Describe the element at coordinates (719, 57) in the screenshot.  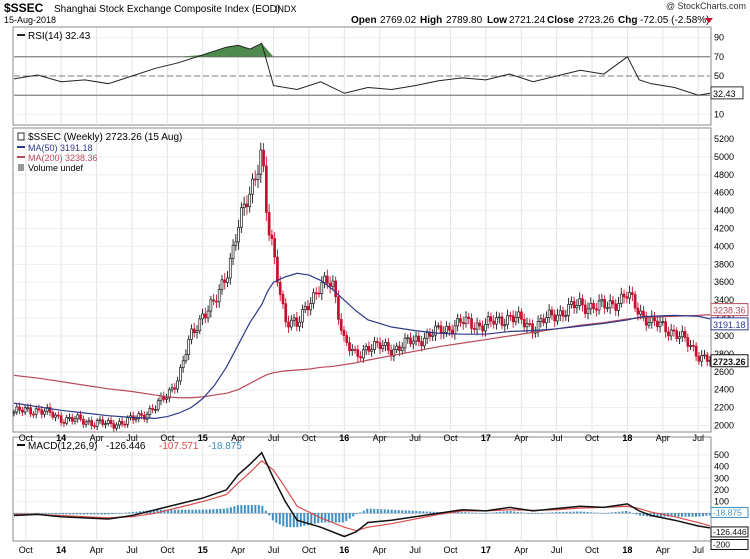
I see `rsi-tick-label: 70` at that location.